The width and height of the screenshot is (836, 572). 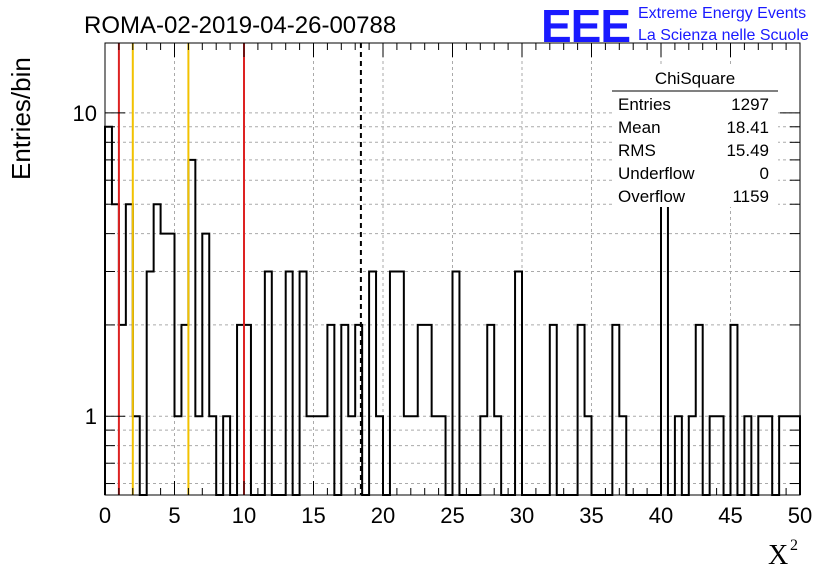 I want to click on y-axis-label: Entries/bin, so click(x=21, y=118).